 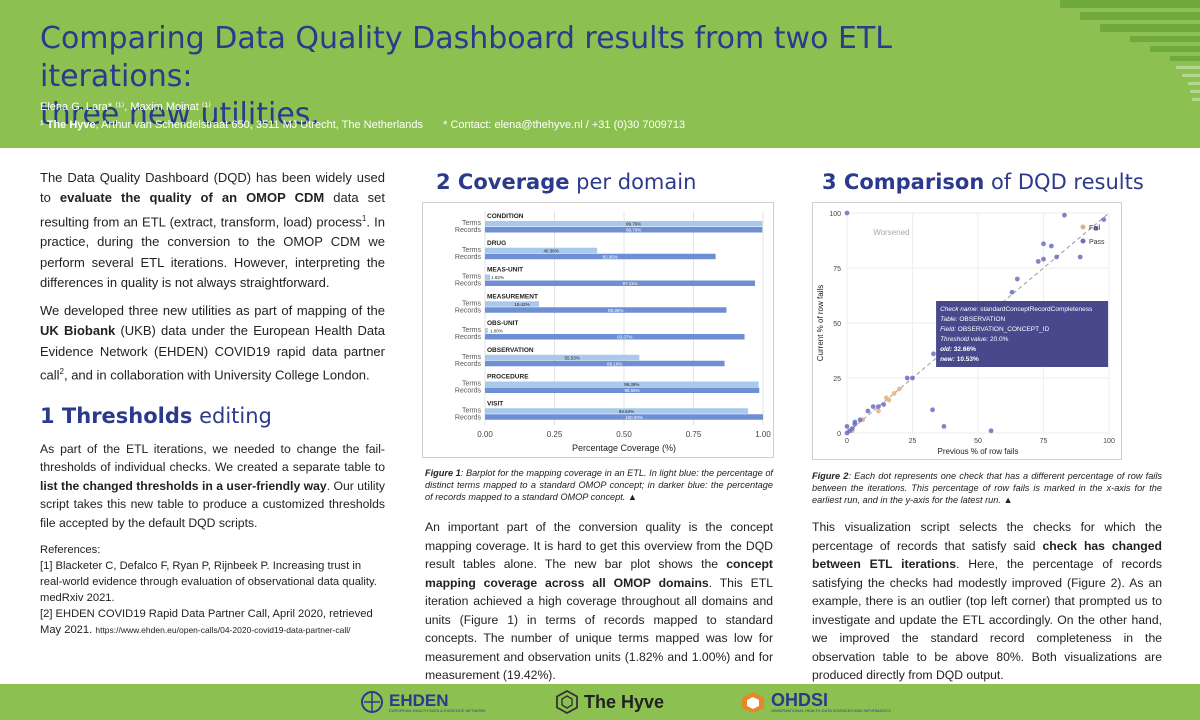 I want to click on records-data-label: 93.37%, so click(x=624, y=337).